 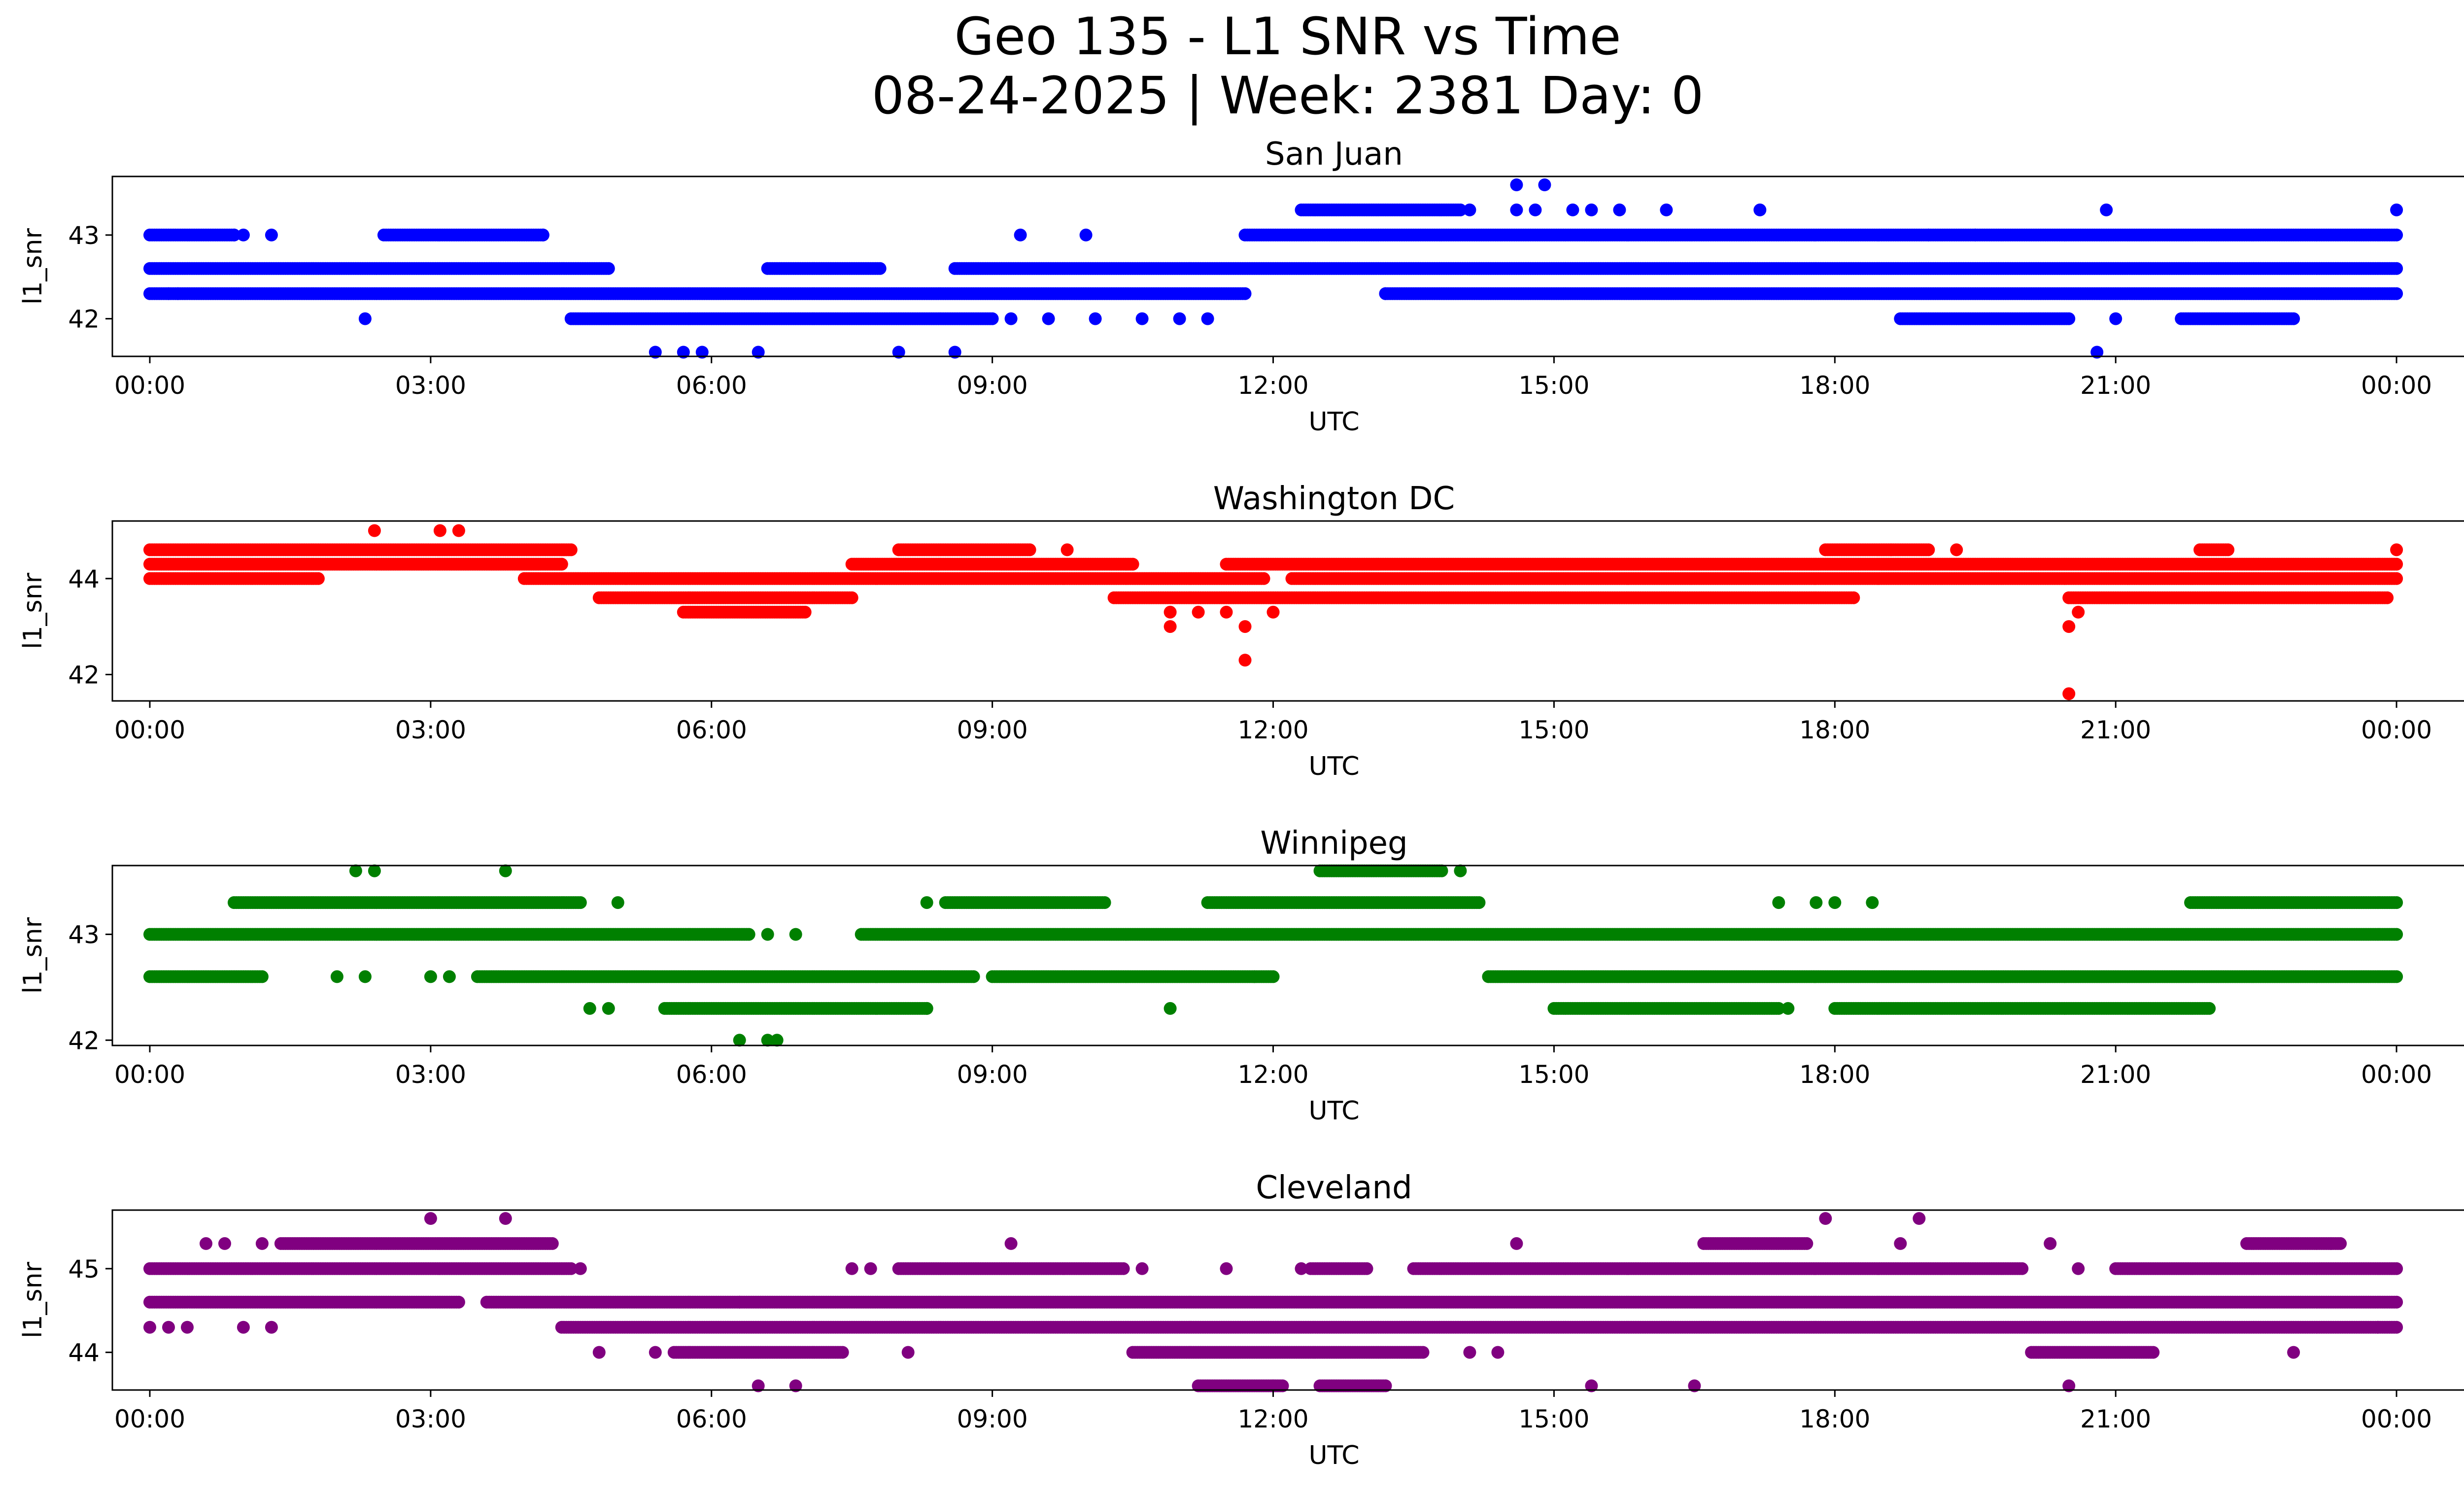 What do you see at coordinates (84, 319) in the screenshot?
I see `y-tick-label: 42` at bounding box center [84, 319].